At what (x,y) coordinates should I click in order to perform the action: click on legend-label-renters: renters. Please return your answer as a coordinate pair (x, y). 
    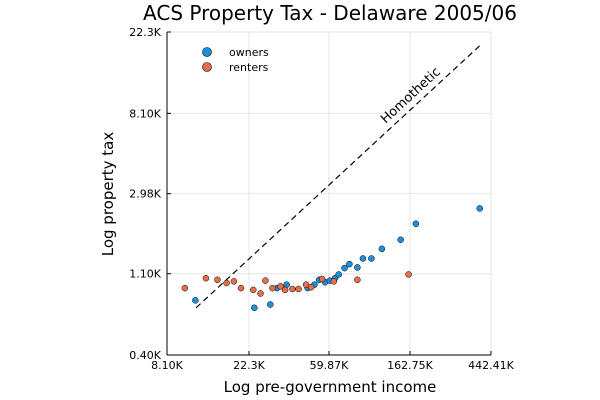
    Looking at the image, I should click on (249, 67).